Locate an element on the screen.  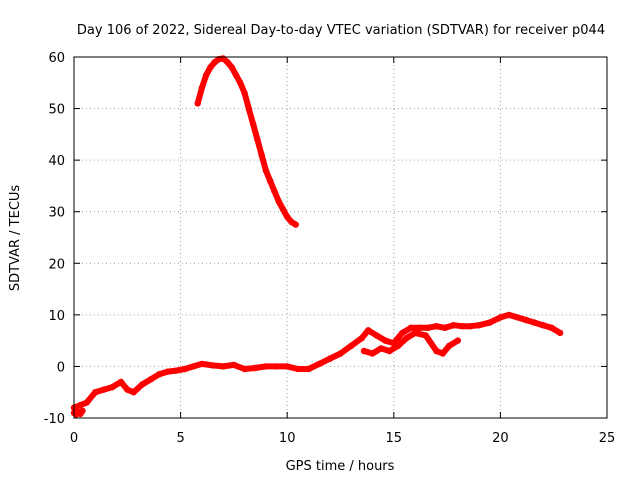
x-axis-label: GPS time / hours is located at coordinates (340, 466).